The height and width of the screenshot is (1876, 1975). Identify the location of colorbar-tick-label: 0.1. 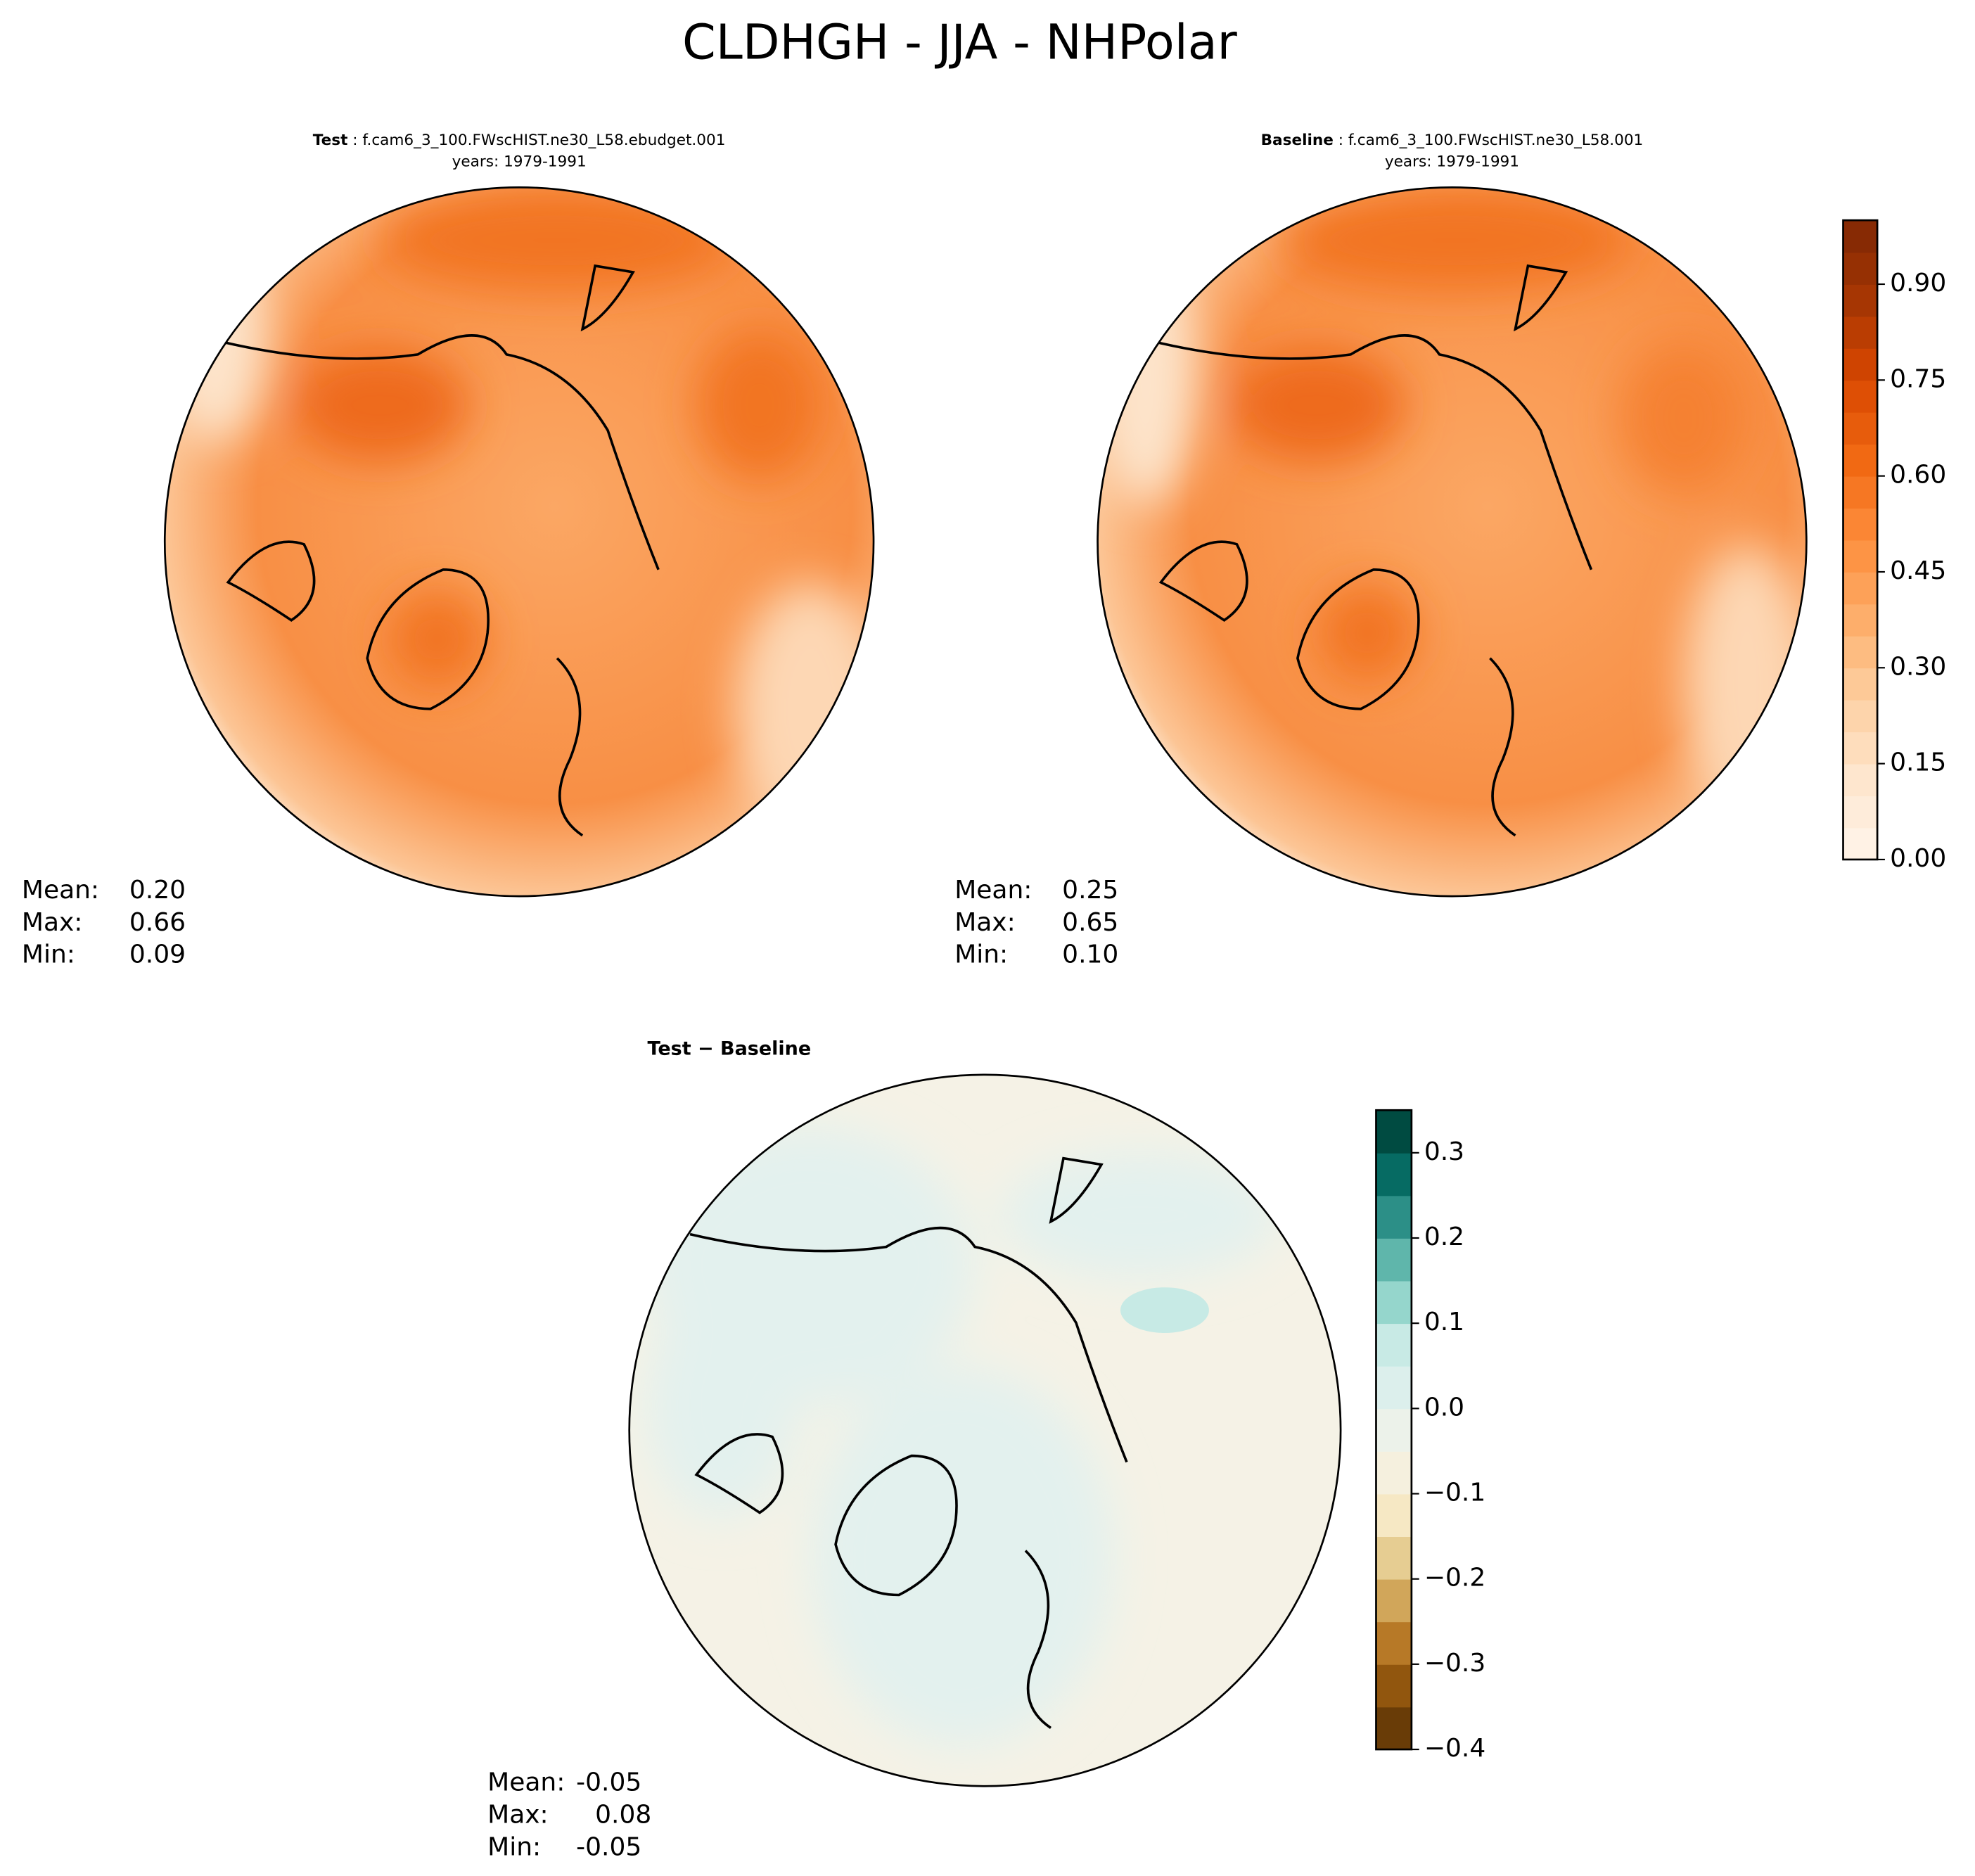
(1444, 1322).